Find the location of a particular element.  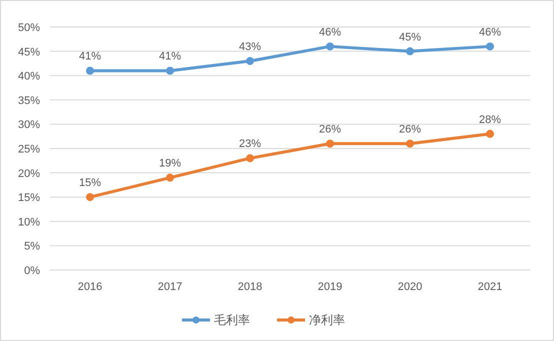

y-tick-label: 30% is located at coordinates (29, 125).